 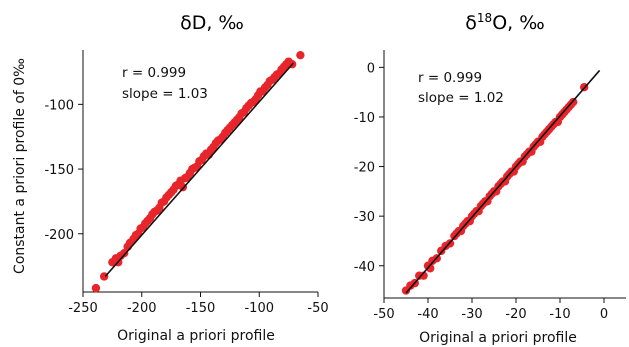 I want to click on panel-d18O-y-tick-label: -20, so click(x=364, y=168).